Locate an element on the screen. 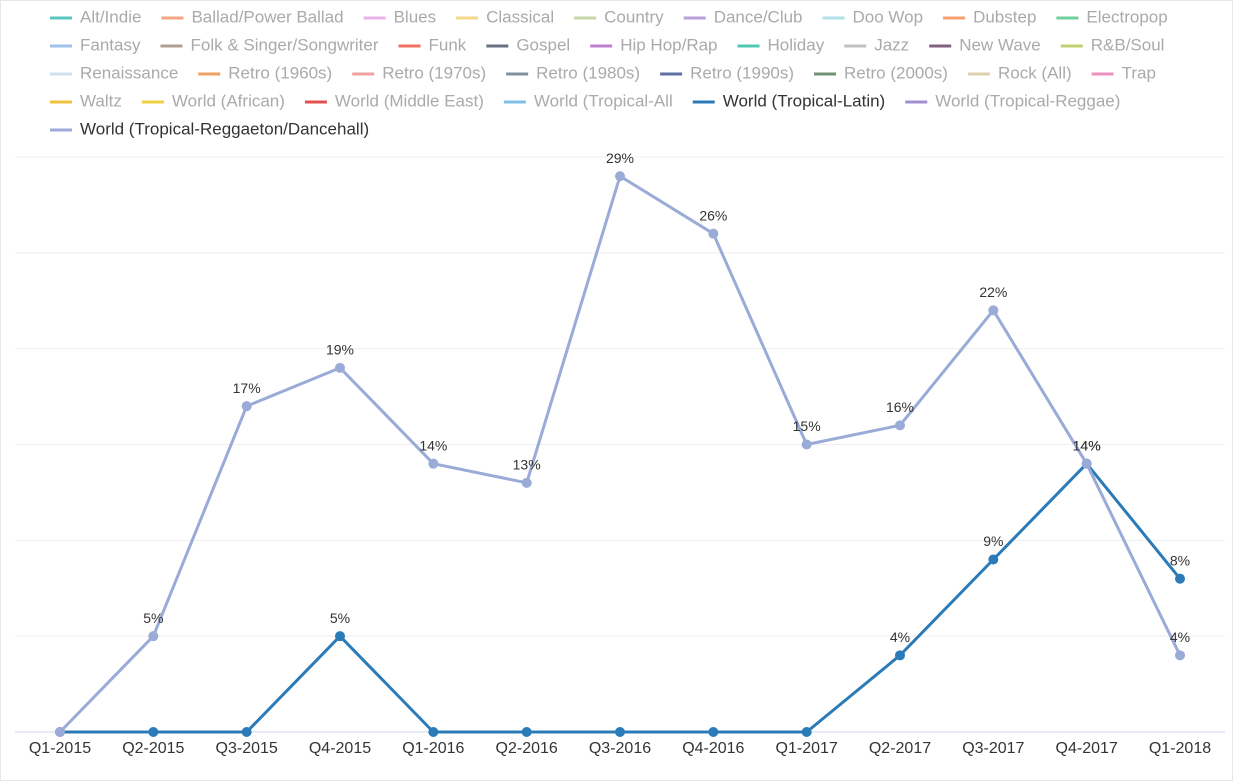 The height and width of the screenshot is (782, 1234). legend-item: Retro (2000s) is located at coordinates (881, 72).